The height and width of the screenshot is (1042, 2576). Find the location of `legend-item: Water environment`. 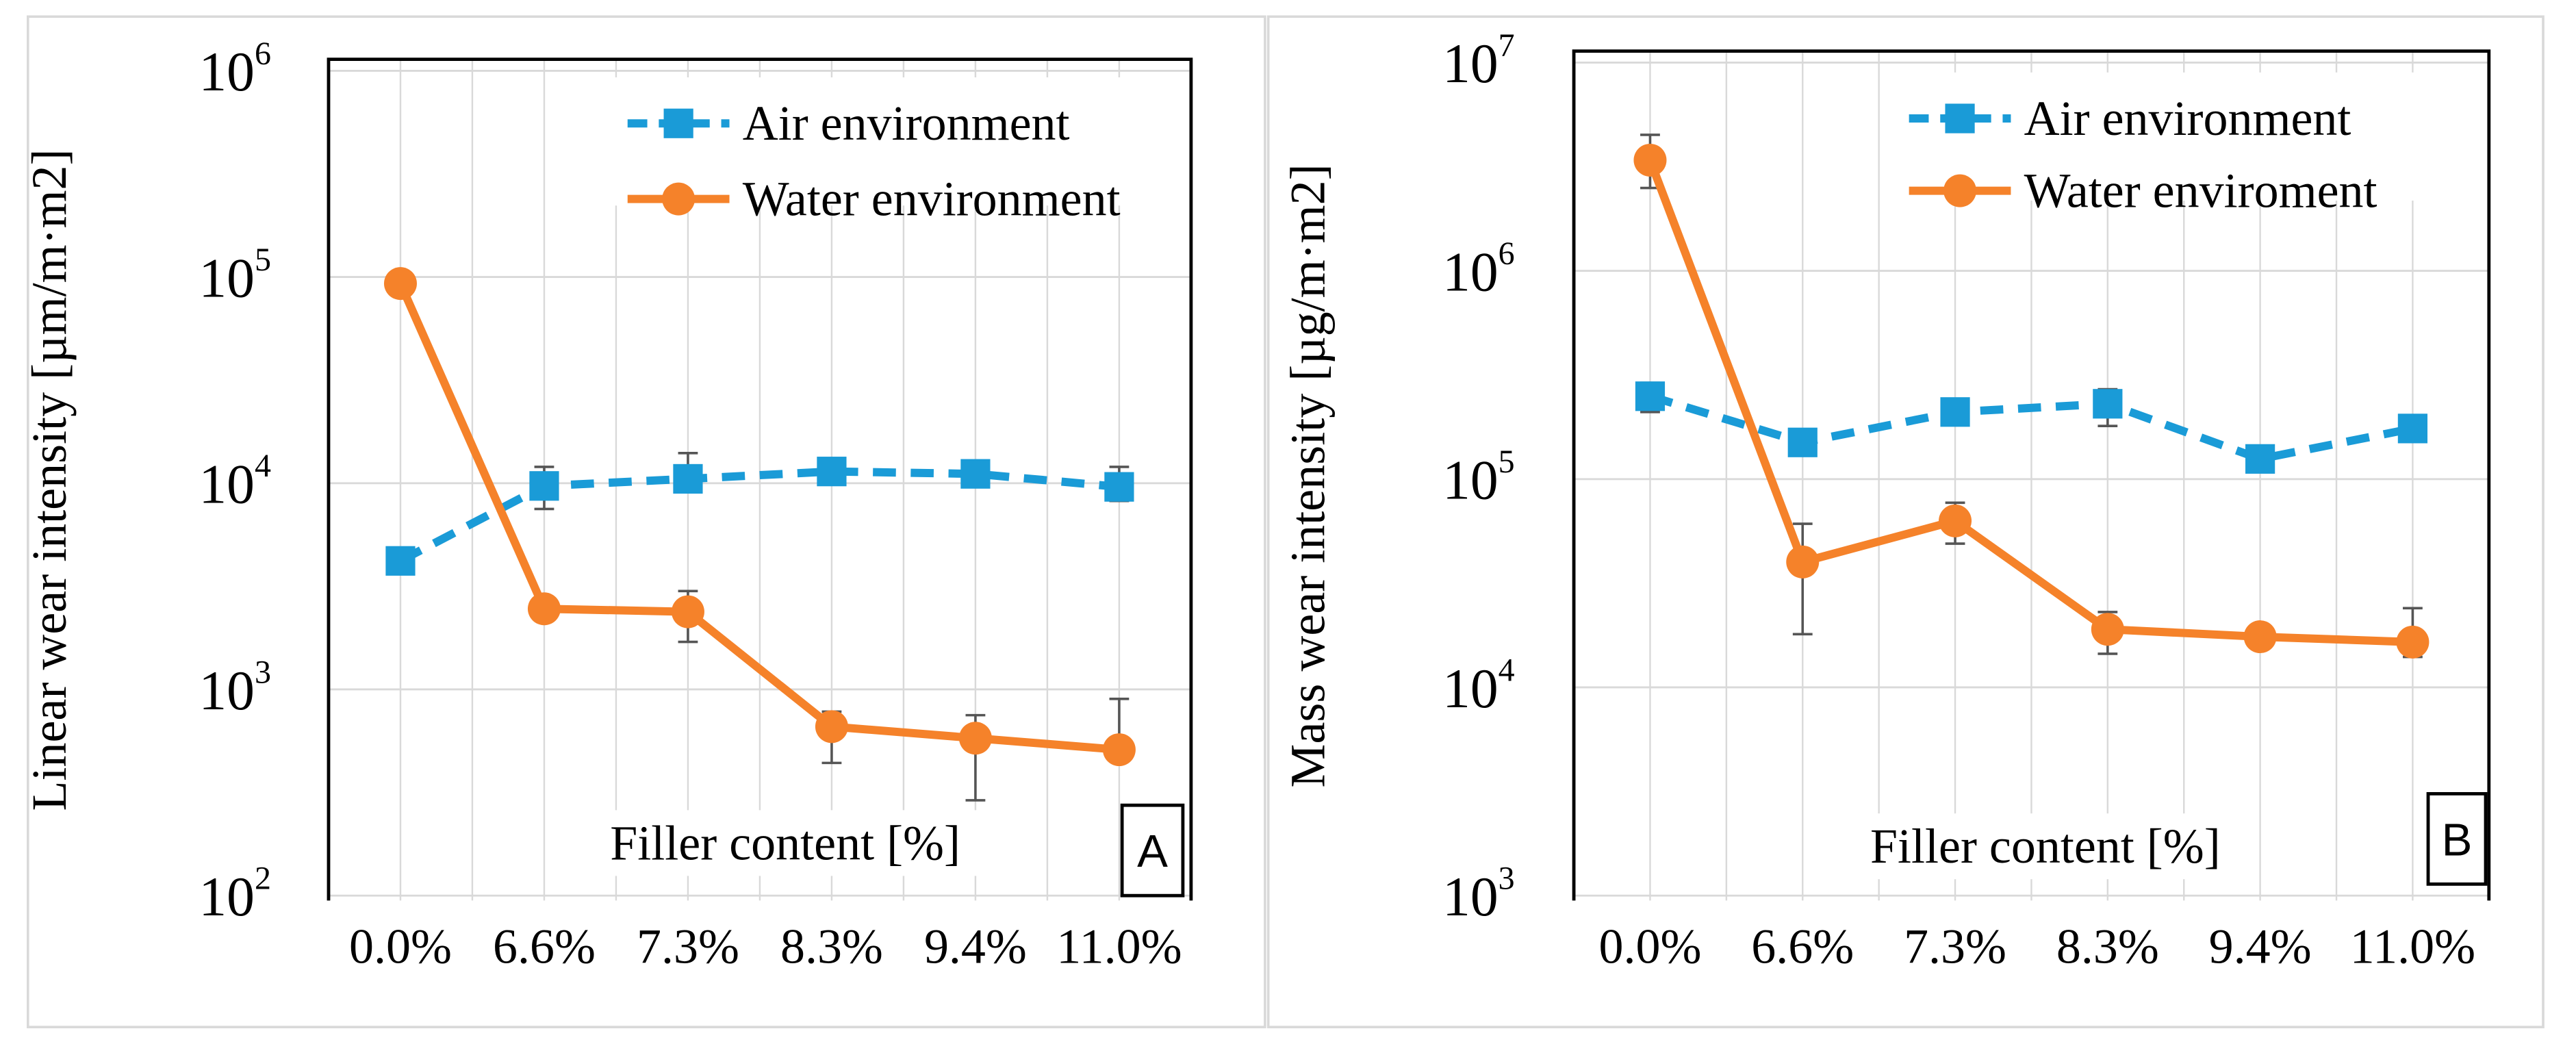

legend-item: Water environment is located at coordinates (874, 199).